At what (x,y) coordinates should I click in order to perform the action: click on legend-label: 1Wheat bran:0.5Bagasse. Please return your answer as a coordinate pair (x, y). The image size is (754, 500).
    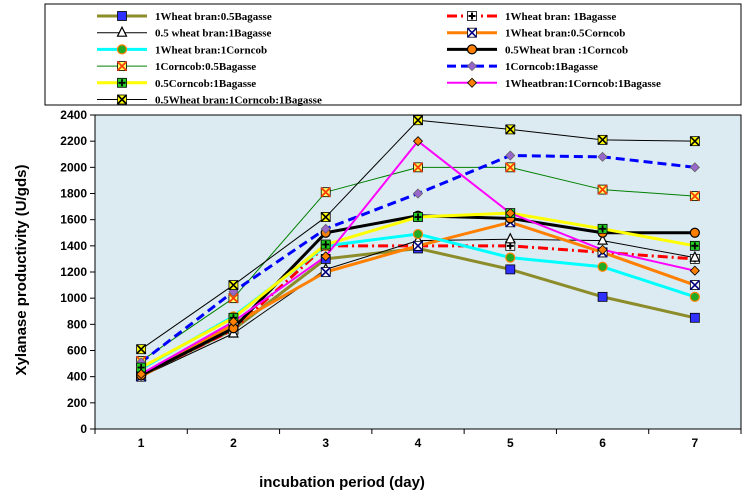
    Looking at the image, I should click on (213, 17).